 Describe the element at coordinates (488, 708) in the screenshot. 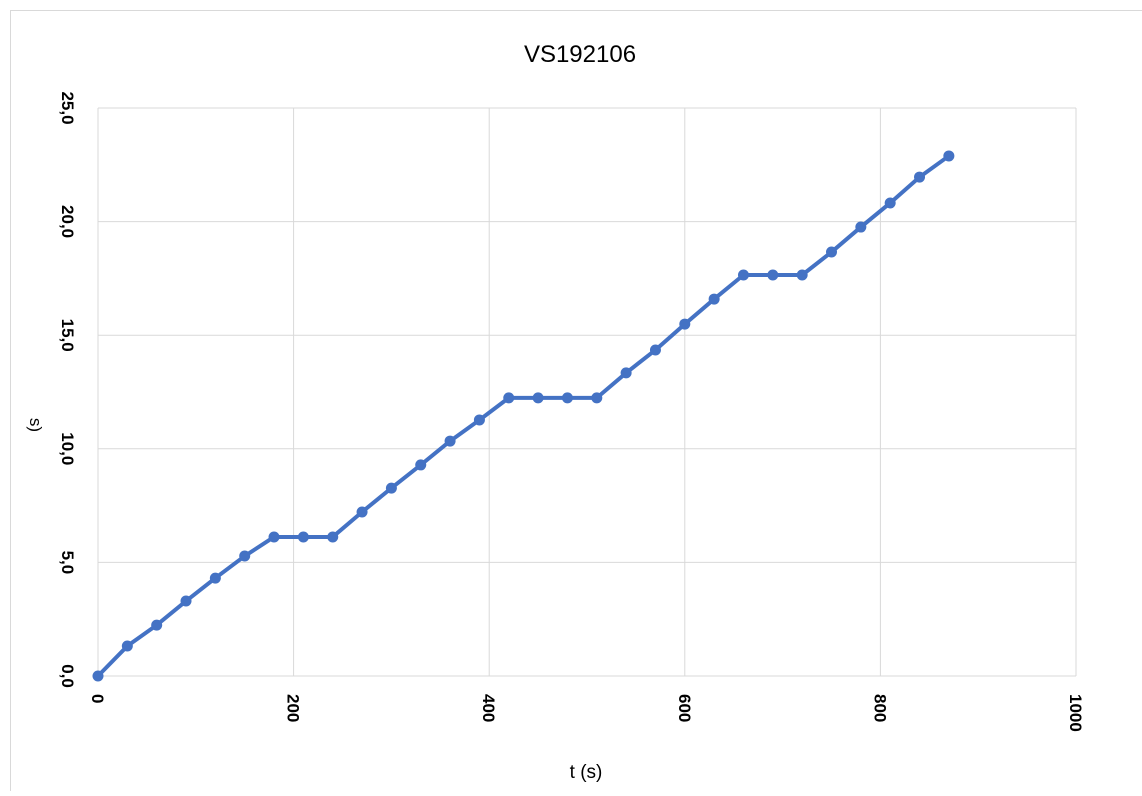

I see `x-tick-label: 400` at that location.